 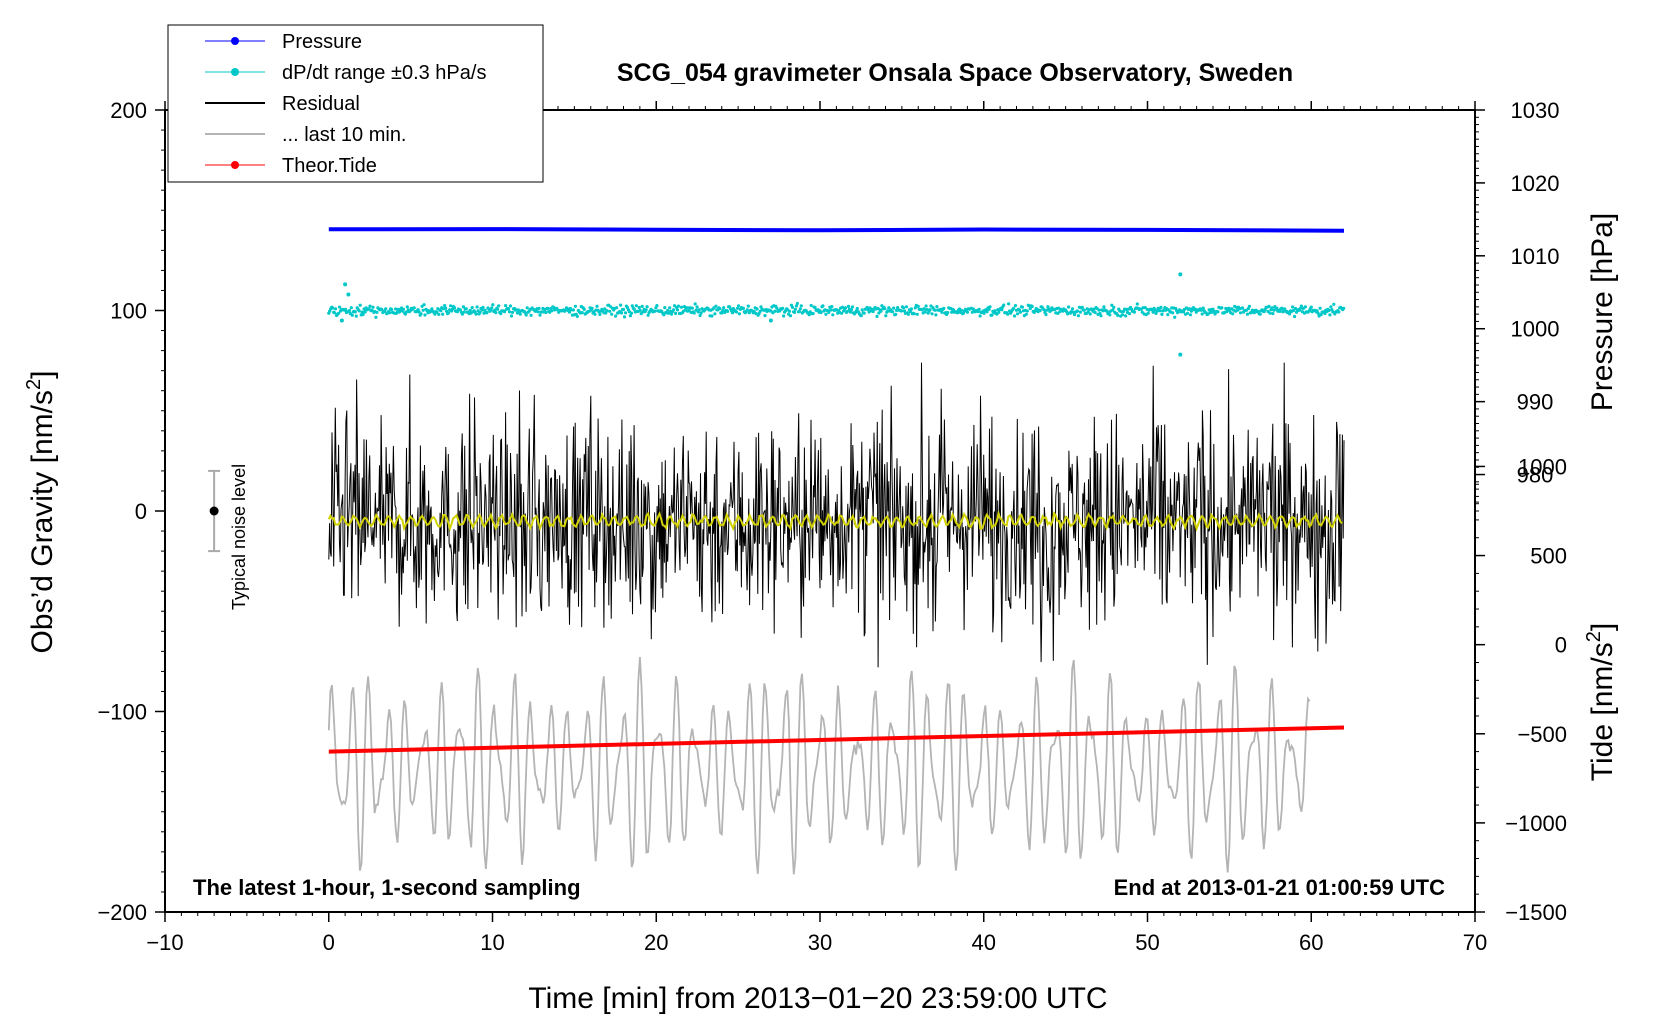 I want to click on left-axis-label: Obs’d Gravity [nm/s2], so click(x=41, y=512).